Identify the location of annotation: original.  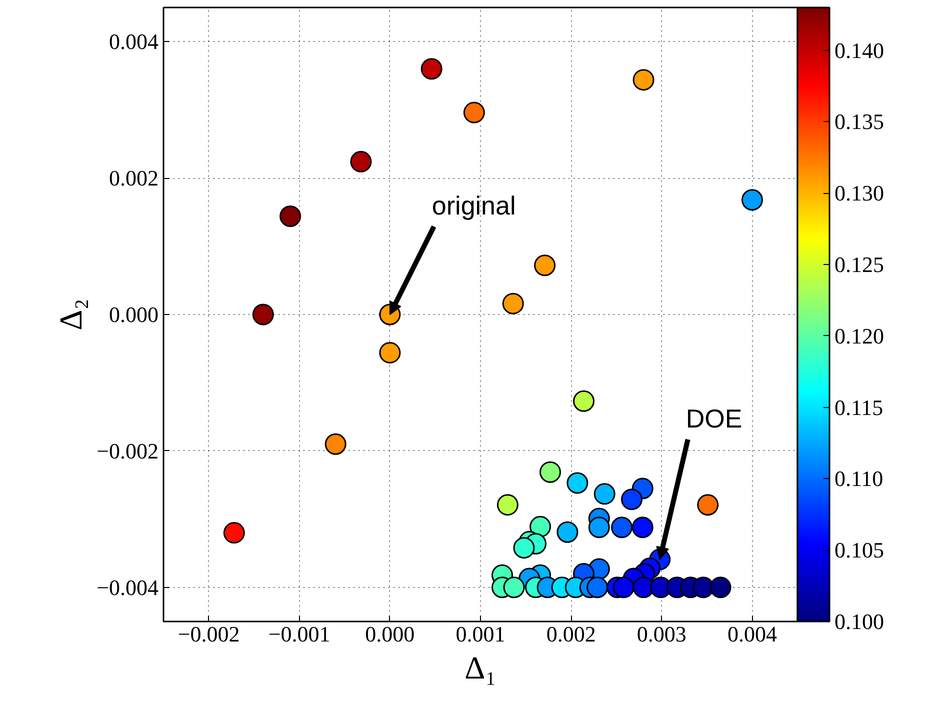
(474, 205).